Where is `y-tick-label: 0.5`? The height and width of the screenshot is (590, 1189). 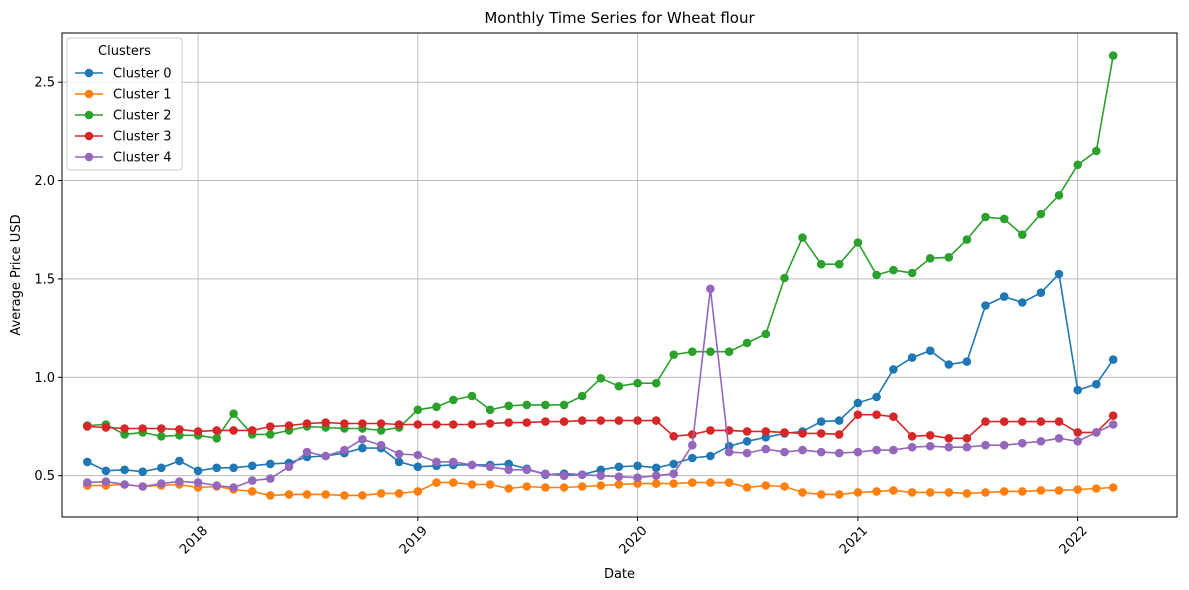
y-tick-label: 0.5 is located at coordinates (44, 476).